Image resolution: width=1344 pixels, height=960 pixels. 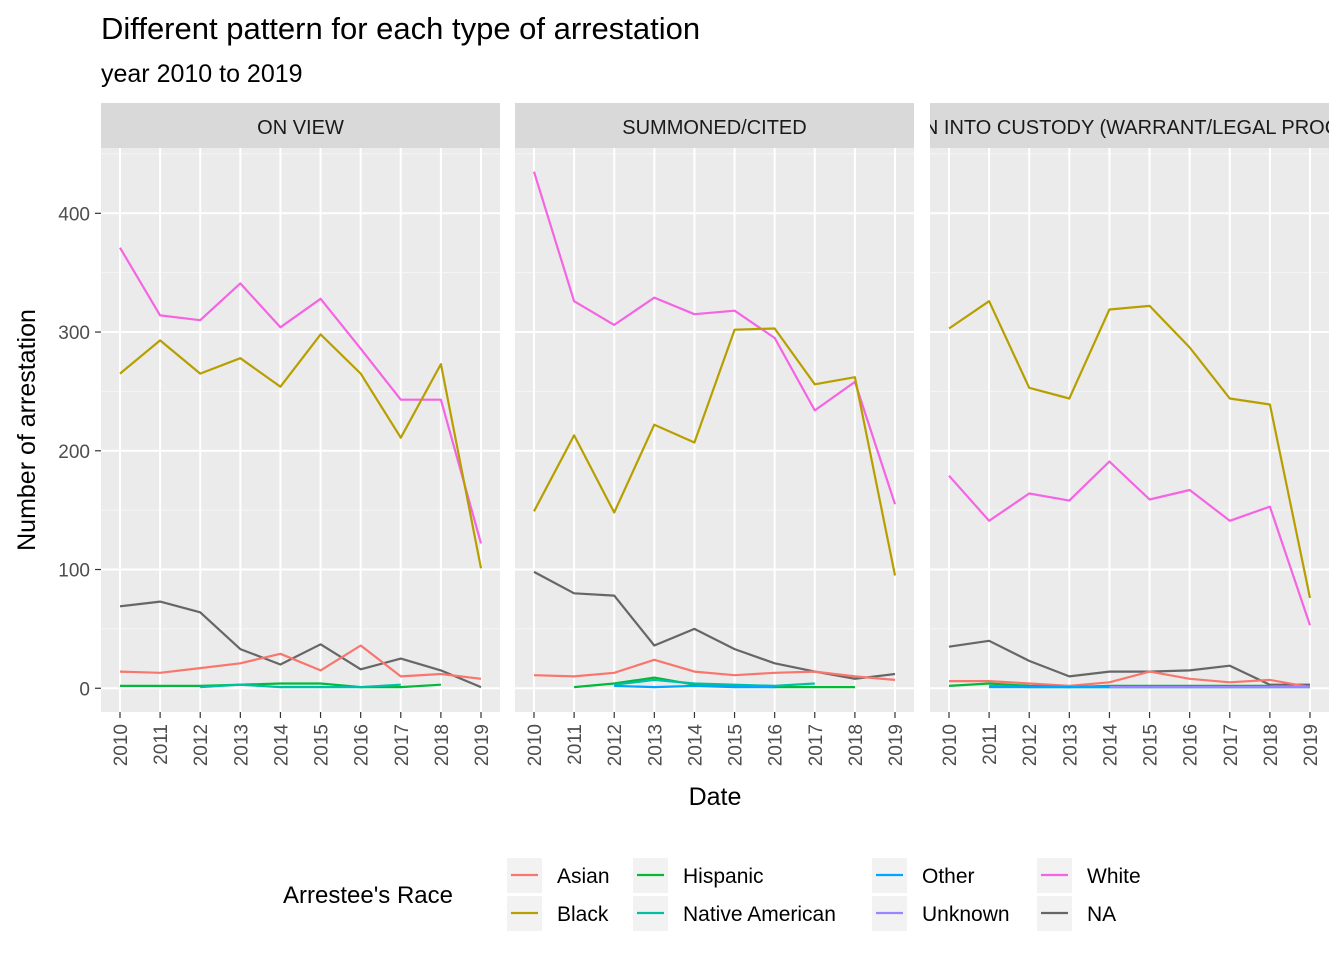 I want to click on legend-label: Unknown, so click(x=966, y=914).